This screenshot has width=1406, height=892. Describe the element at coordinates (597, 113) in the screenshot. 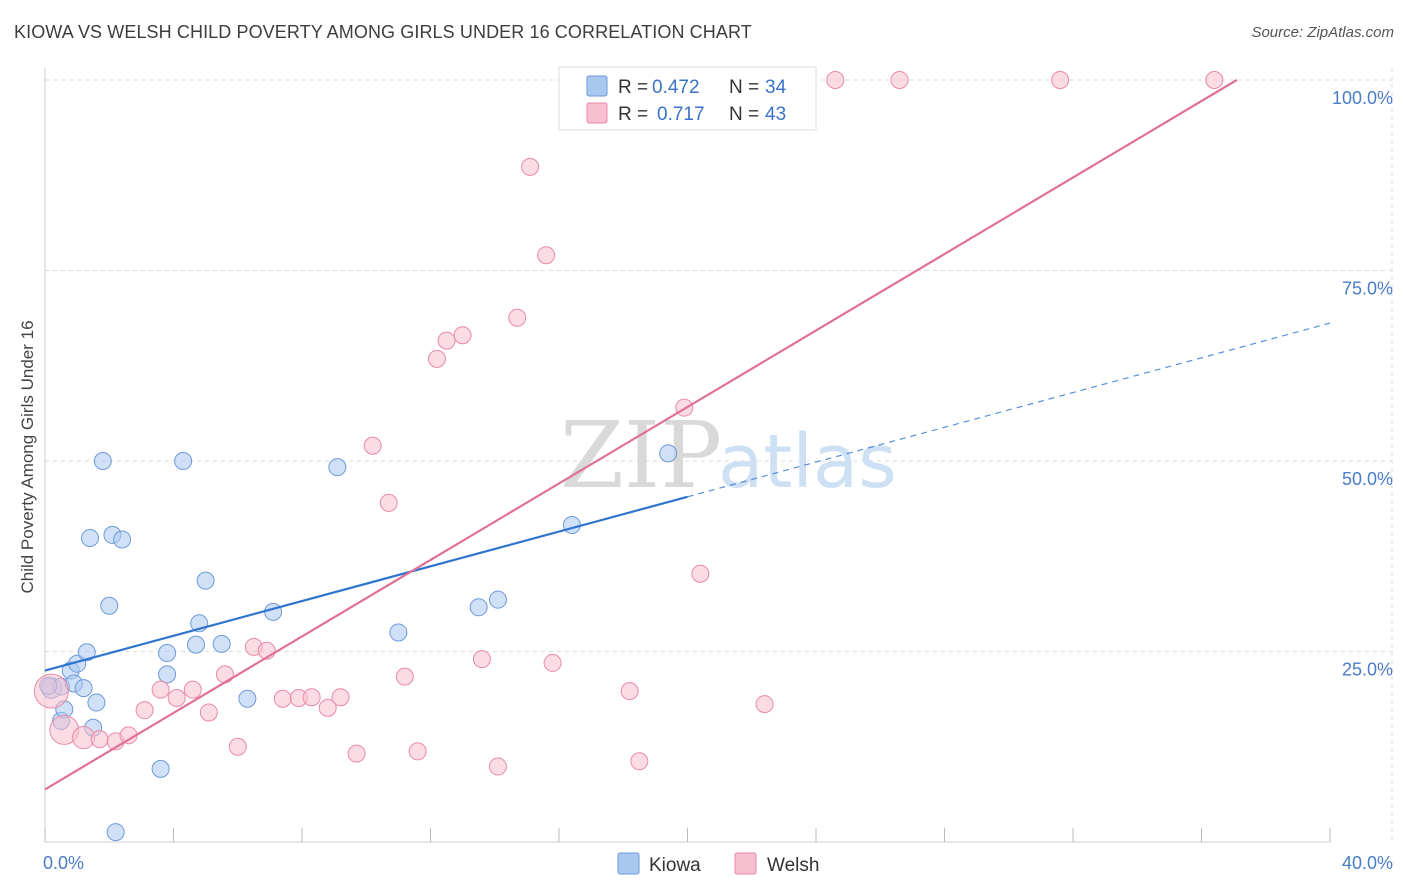

I see `legend-swatch-welsh` at that location.